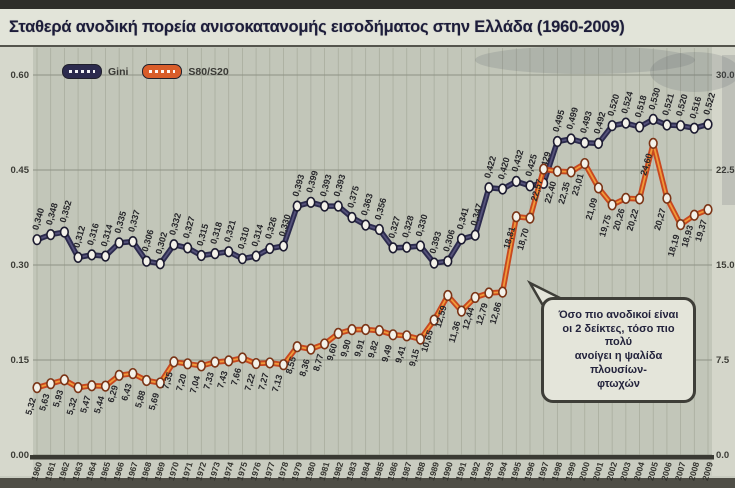  I want to click on annotation-line: Όσο πιο ανοδικοί είναι, so click(618, 314).